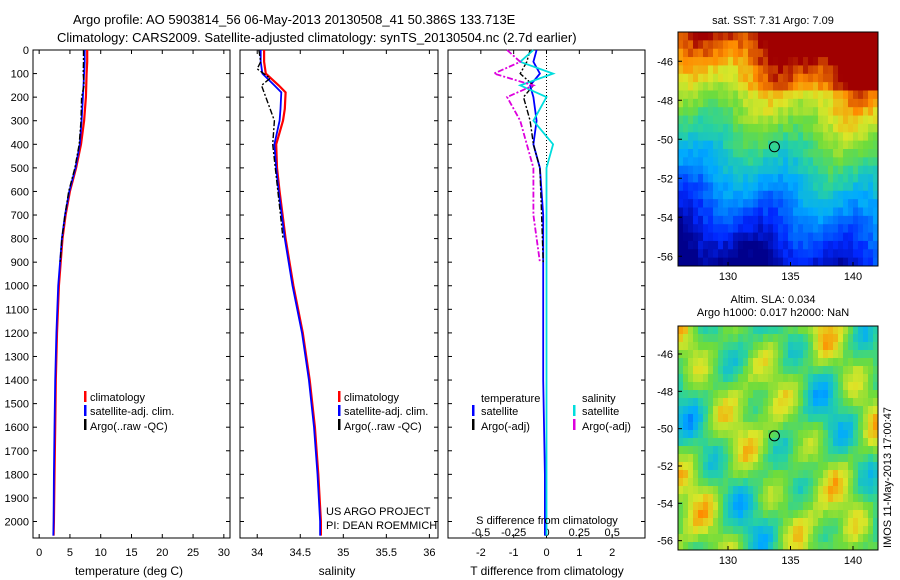  Describe the element at coordinates (378, 512) in the screenshot. I see `project-annotation-line1: US ARGO PROJECT` at that location.